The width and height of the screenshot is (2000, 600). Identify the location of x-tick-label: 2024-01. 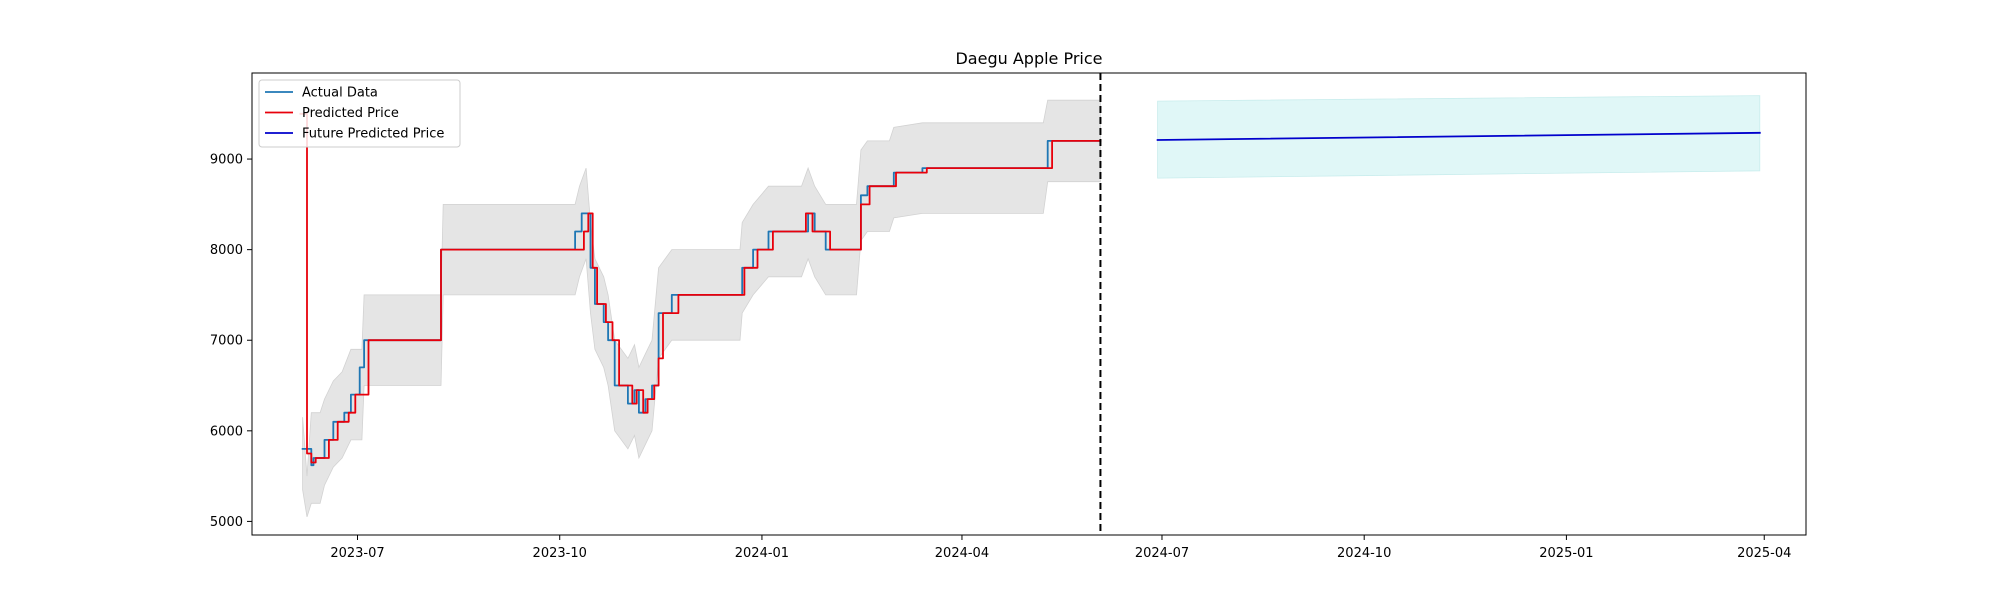
(762, 553).